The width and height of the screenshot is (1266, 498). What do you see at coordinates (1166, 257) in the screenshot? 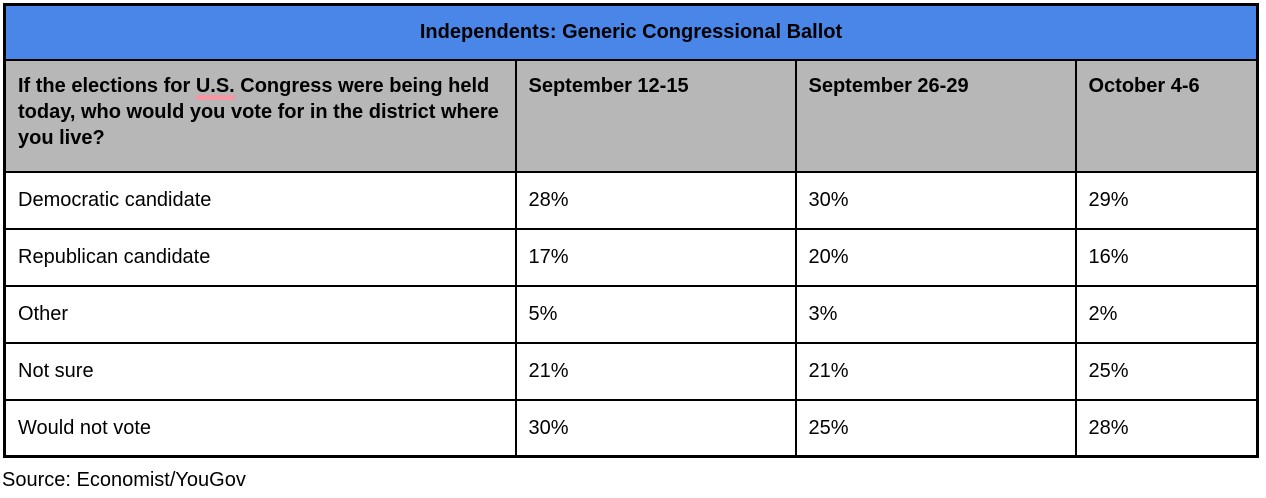
I see `value-cell: 16%` at bounding box center [1166, 257].